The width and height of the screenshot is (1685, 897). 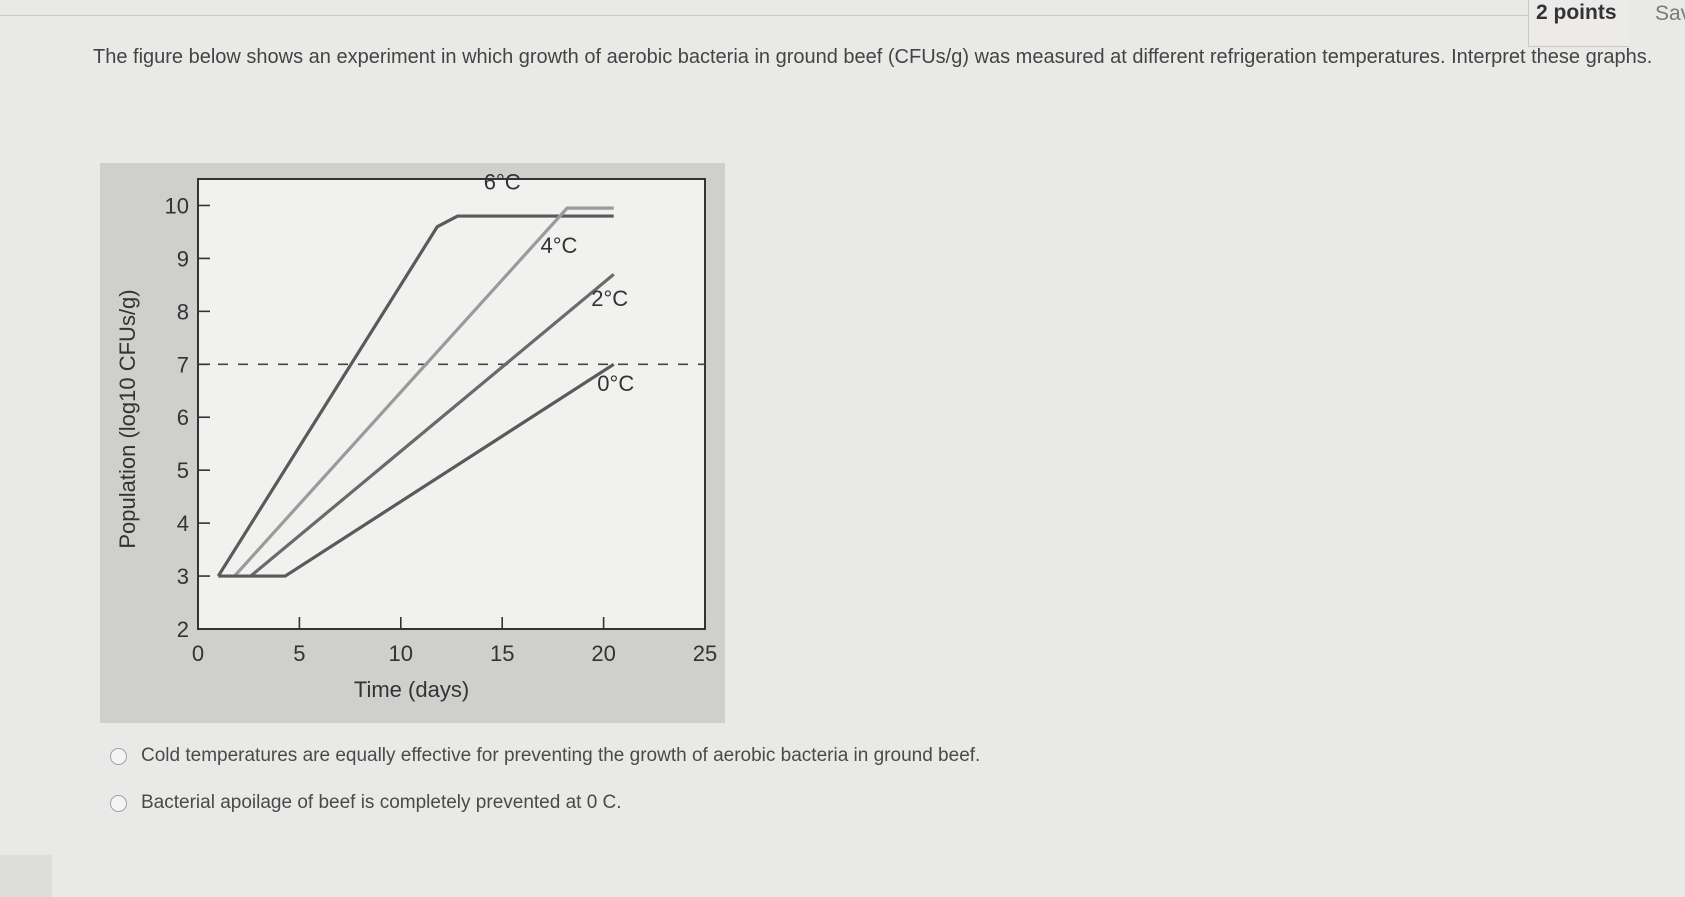 What do you see at coordinates (26, 876) in the screenshot?
I see `page-corner` at bounding box center [26, 876].